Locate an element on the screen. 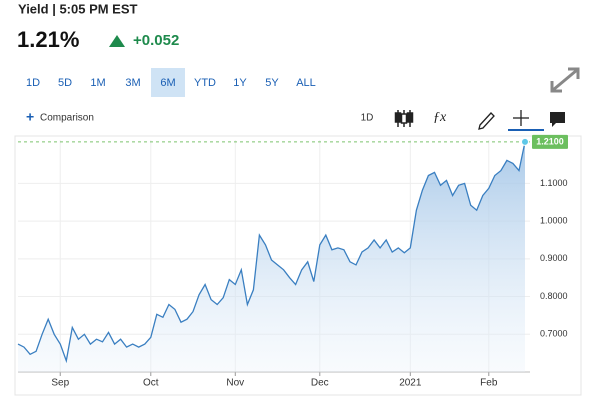 This screenshot has height=405, width=600. x-tick-label: 2021 is located at coordinates (410, 383).